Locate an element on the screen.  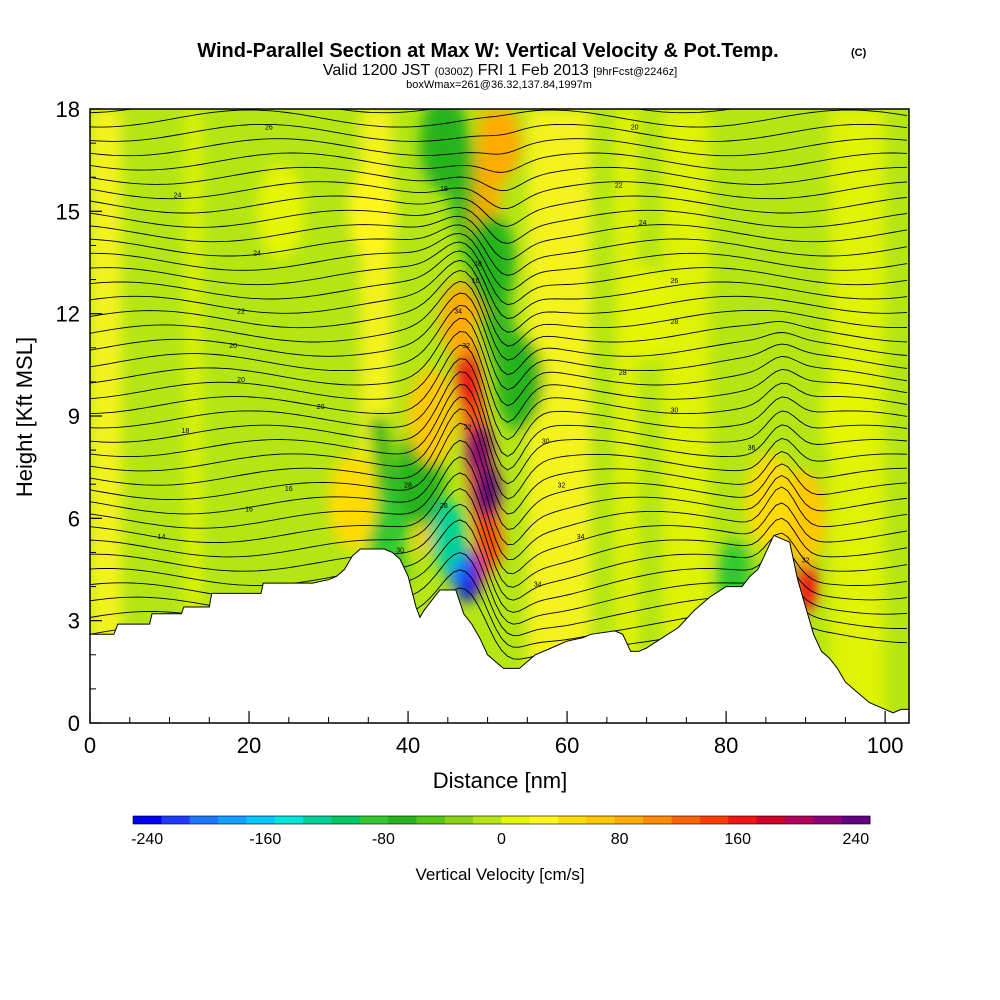
theta-label: 18 is located at coordinates (186, 431).